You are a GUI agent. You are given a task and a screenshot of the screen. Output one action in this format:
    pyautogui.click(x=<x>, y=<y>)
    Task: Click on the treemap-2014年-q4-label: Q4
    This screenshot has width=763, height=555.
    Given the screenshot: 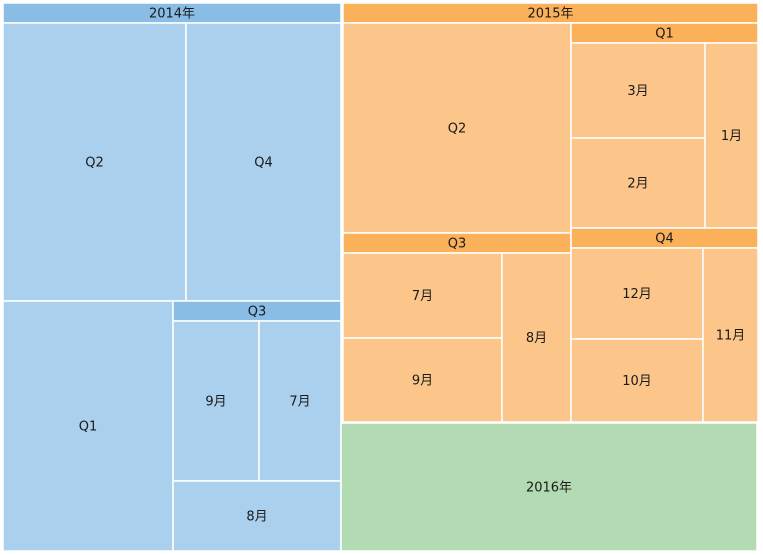 What is the action you would take?
    pyautogui.click(x=263, y=163)
    